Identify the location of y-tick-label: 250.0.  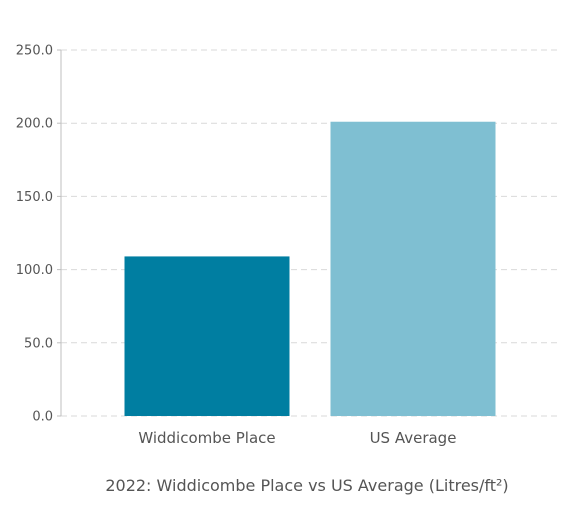
(34, 51).